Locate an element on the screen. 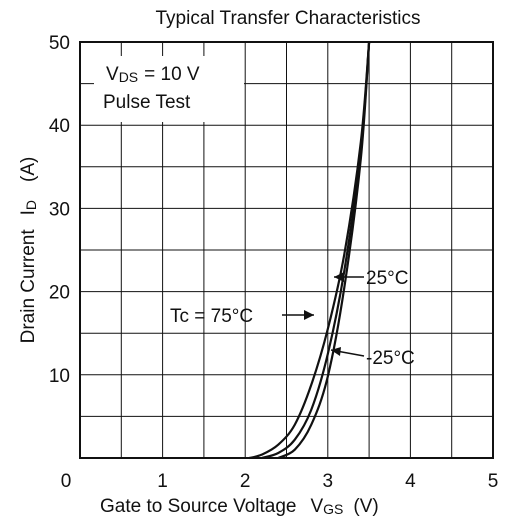 The image size is (512, 523). annotation-75c: Tc = 75°C is located at coordinates (242, 316).